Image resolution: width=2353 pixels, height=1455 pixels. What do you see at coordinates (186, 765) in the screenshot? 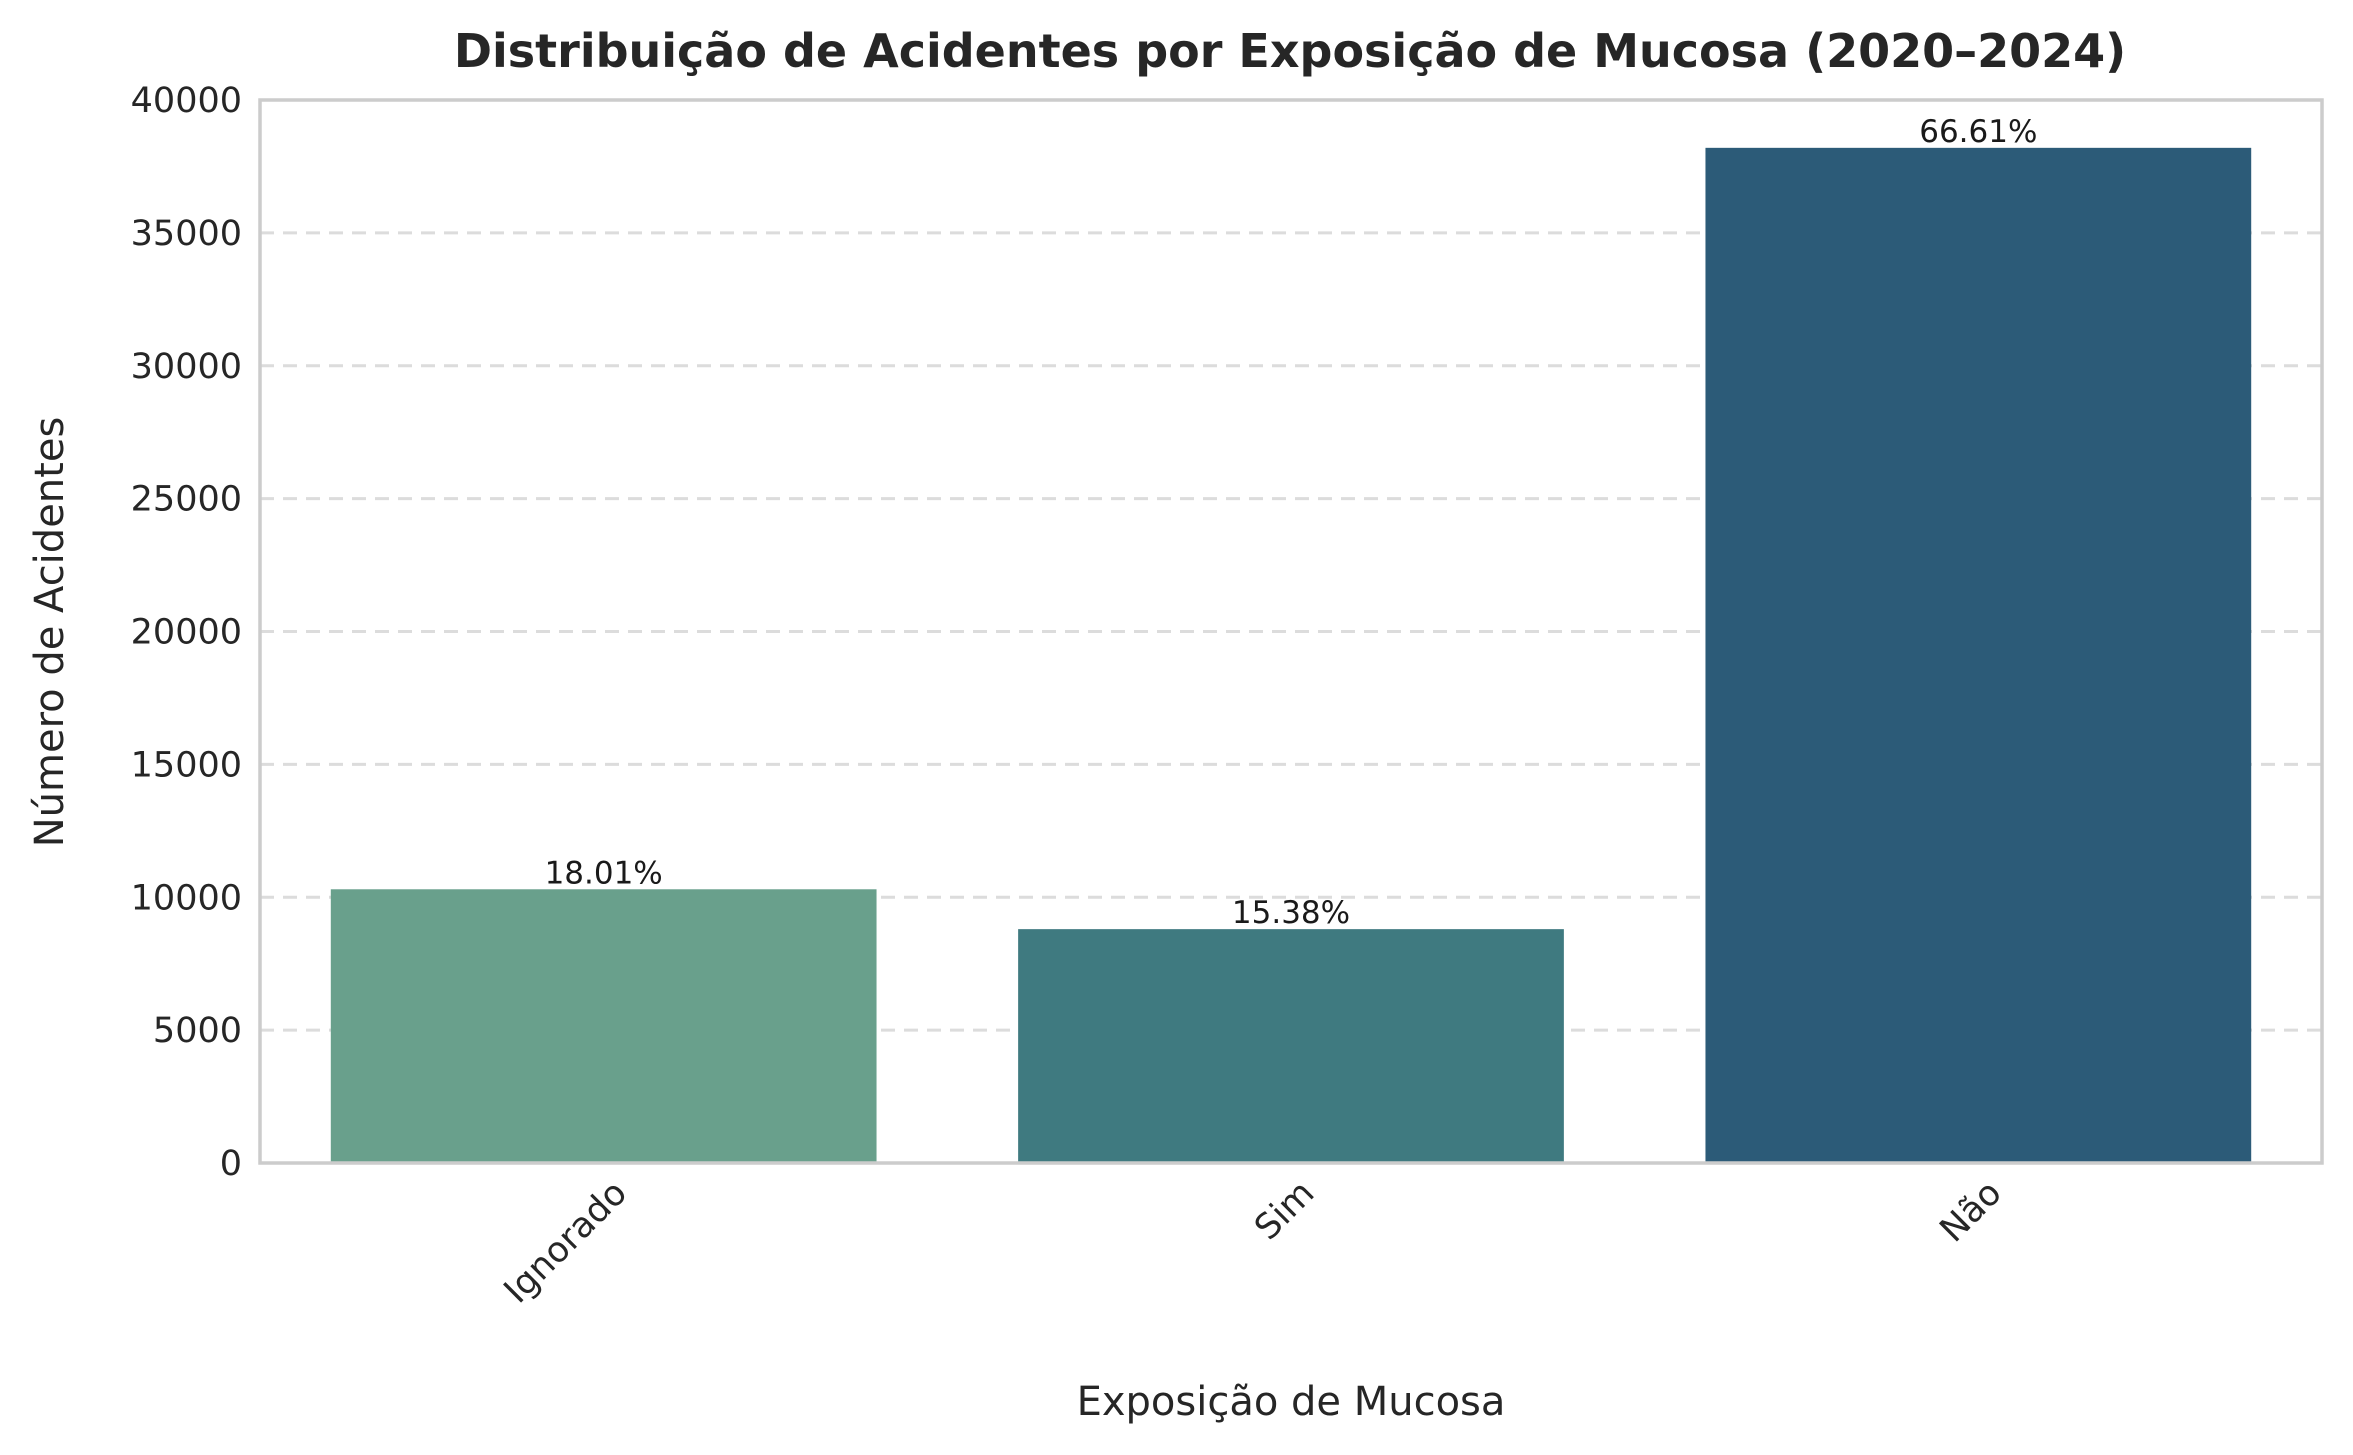
I see `y-tick-label: 15000` at bounding box center [186, 765].